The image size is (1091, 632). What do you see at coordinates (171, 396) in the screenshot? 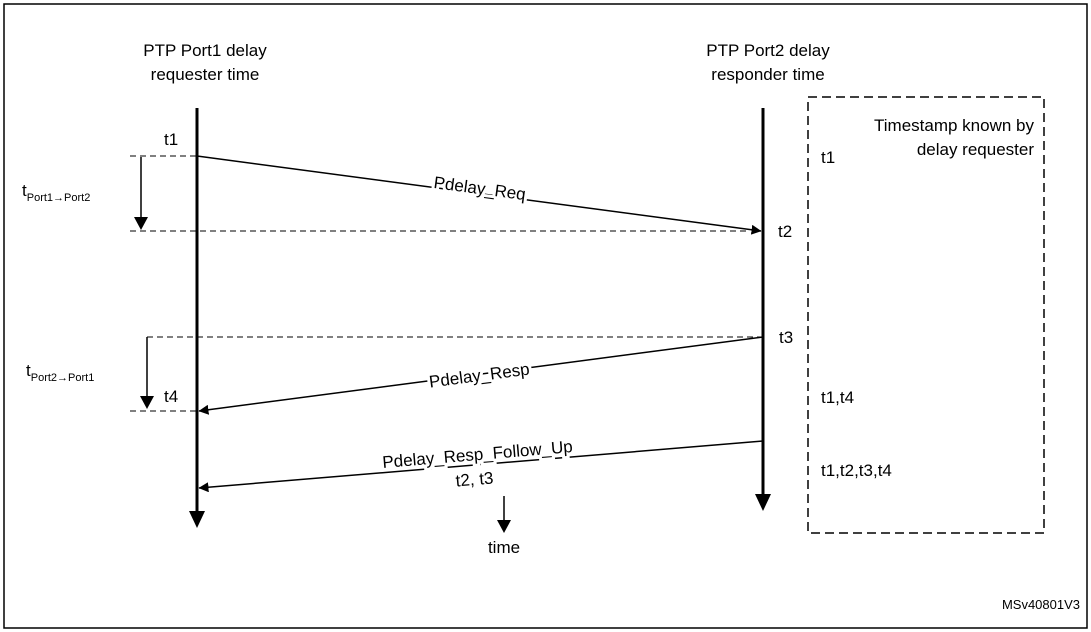
I see `t4-label: t4` at bounding box center [171, 396].